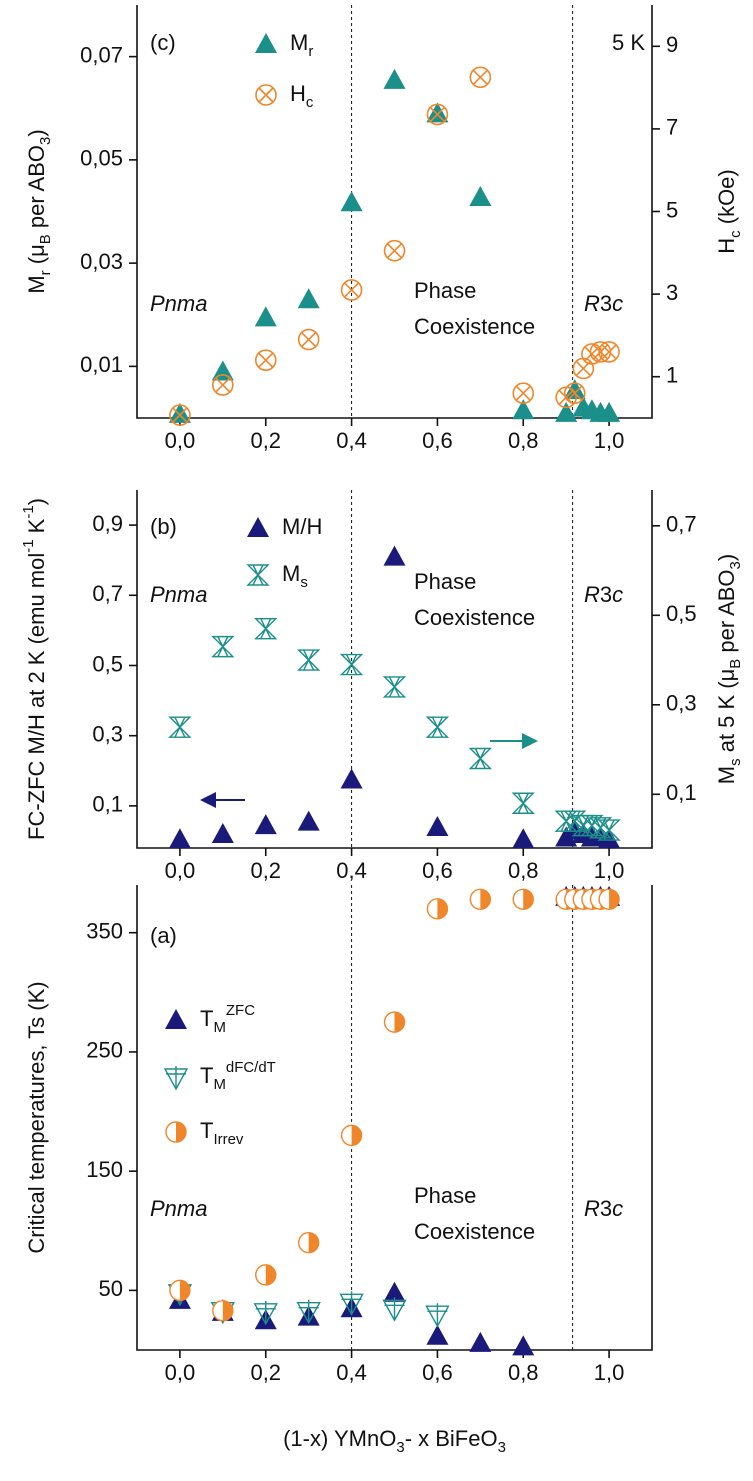 Image resolution: width=753 pixels, height=1481 pixels. What do you see at coordinates (523, 1372) in the screenshot?
I see `x-tick-label: 0,8` at bounding box center [523, 1372].